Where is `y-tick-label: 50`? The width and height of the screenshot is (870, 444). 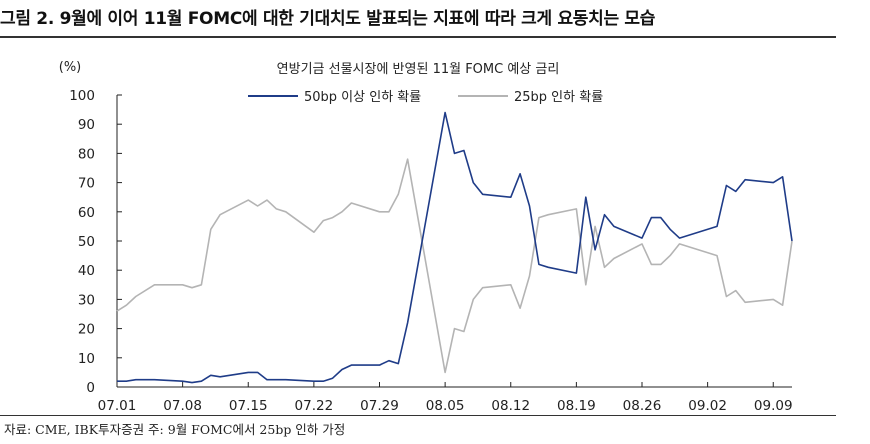
y-tick-label: 50 is located at coordinates (86, 242).